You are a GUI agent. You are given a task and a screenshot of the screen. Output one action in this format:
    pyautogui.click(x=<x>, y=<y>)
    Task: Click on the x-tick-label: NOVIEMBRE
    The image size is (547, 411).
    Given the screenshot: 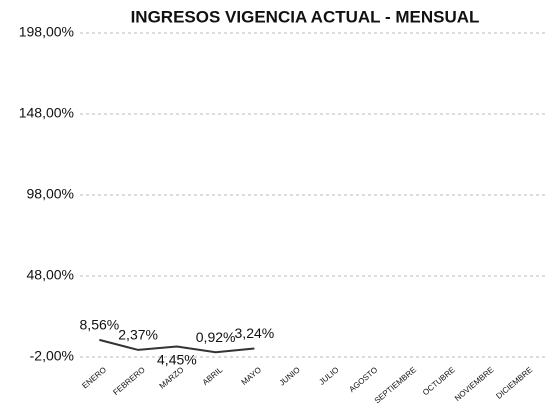 What is the action you would take?
    pyautogui.click(x=474, y=384)
    